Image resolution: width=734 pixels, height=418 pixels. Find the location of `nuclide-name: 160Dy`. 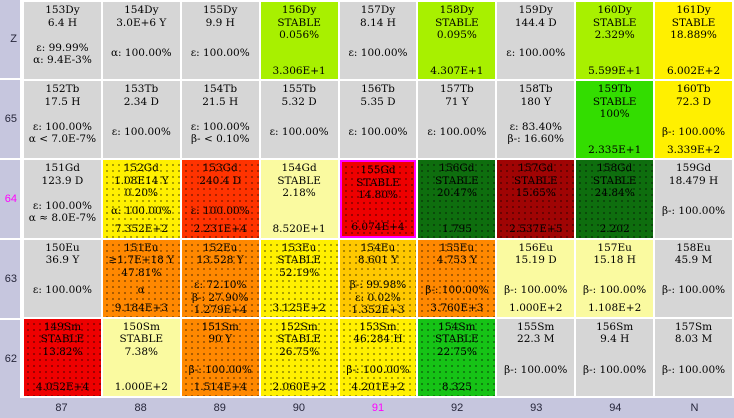

nuclide-name: 160Dy is located at coordinates (614, 10).